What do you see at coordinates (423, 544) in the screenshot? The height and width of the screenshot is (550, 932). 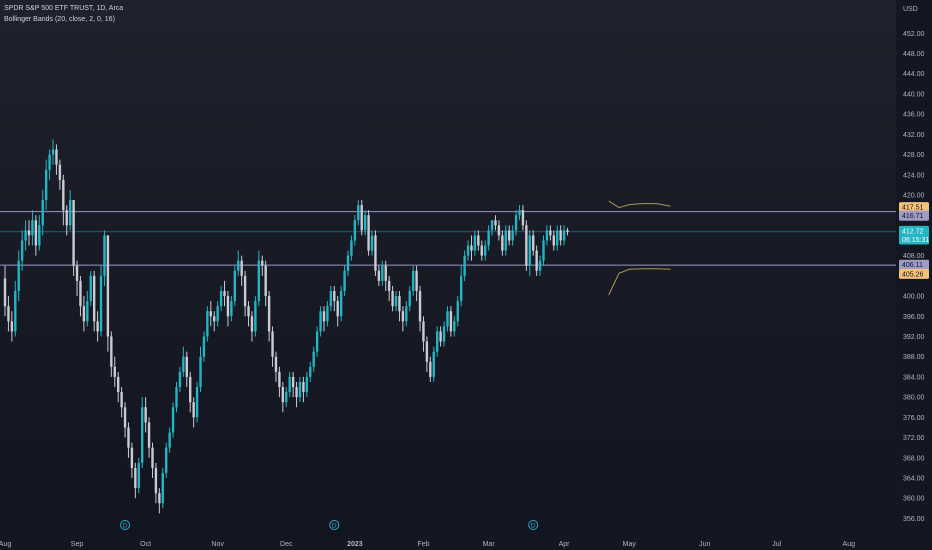 I see `time-axis-label: Feb` at bounding box center [423, 544].